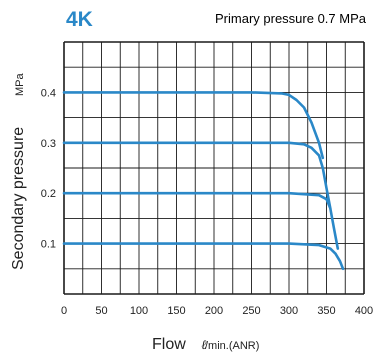  Describe the element at coordinates (232, 346) in the screenshot. I see `x-axis-unit: /min.(ANR)` at that location.